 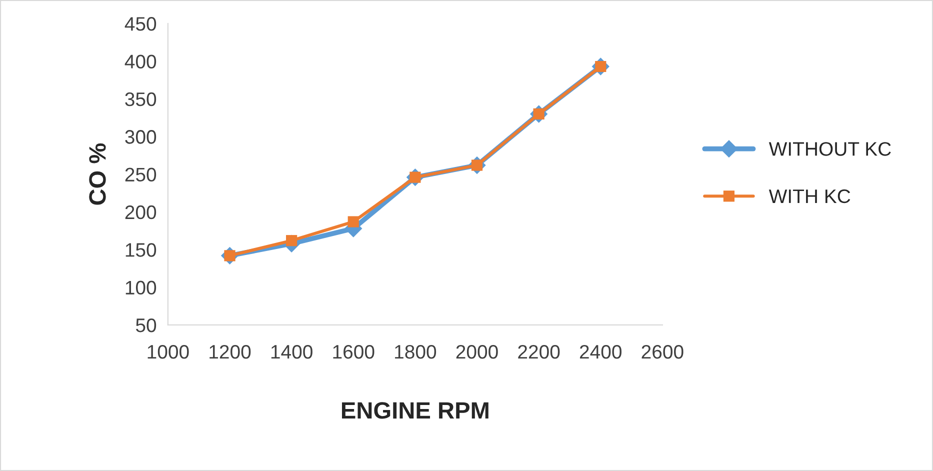 What do you see at coordinates (353, 351) in the screenshot?
I see `x-tick-label: 1600` at bounding box center [353, 351].